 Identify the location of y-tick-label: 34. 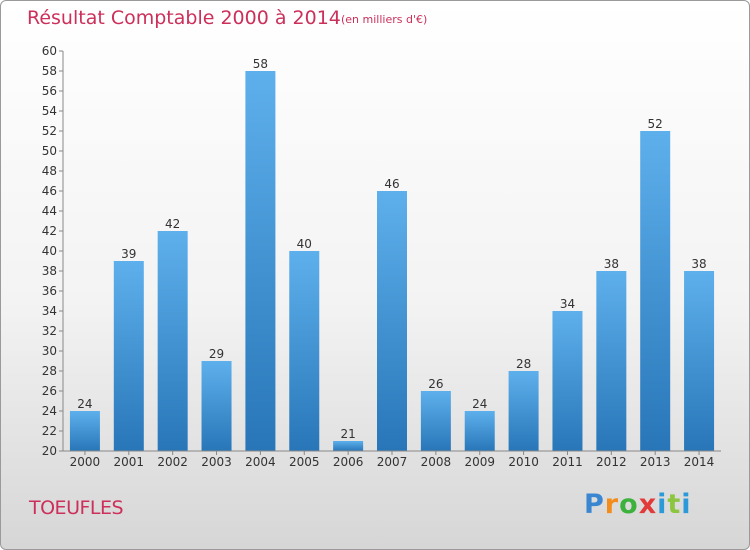
(49, 311).